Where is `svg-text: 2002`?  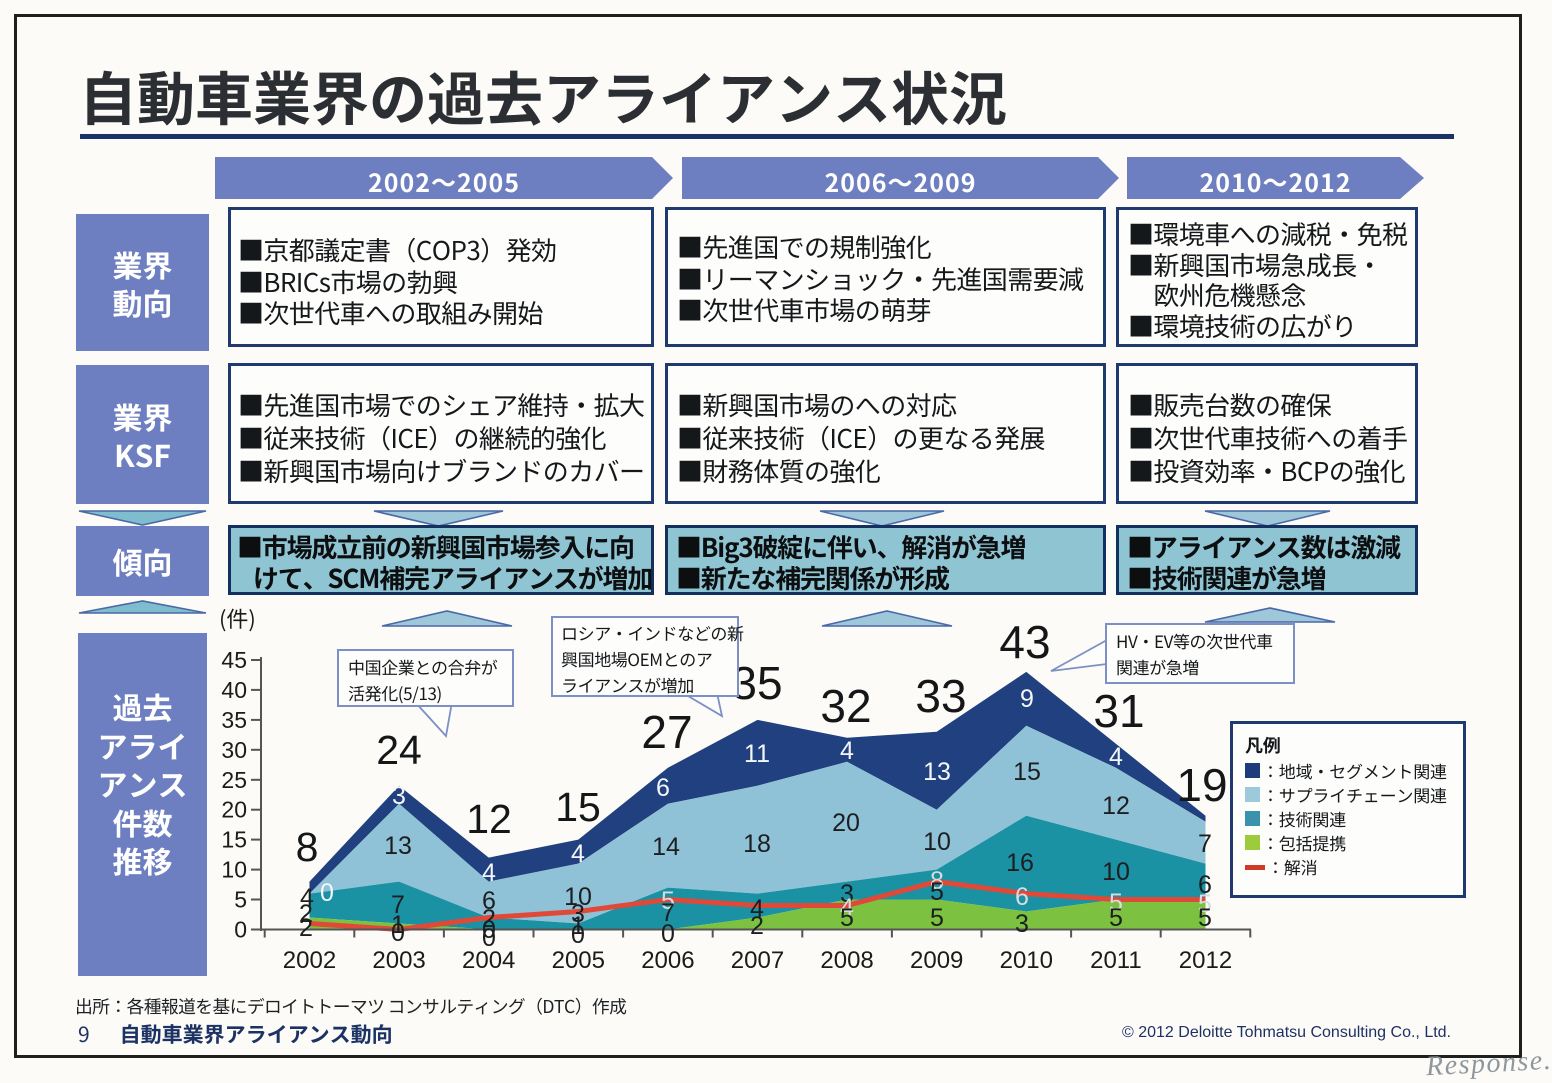 svg-text: 2002 is located at coordinates (309, 960).